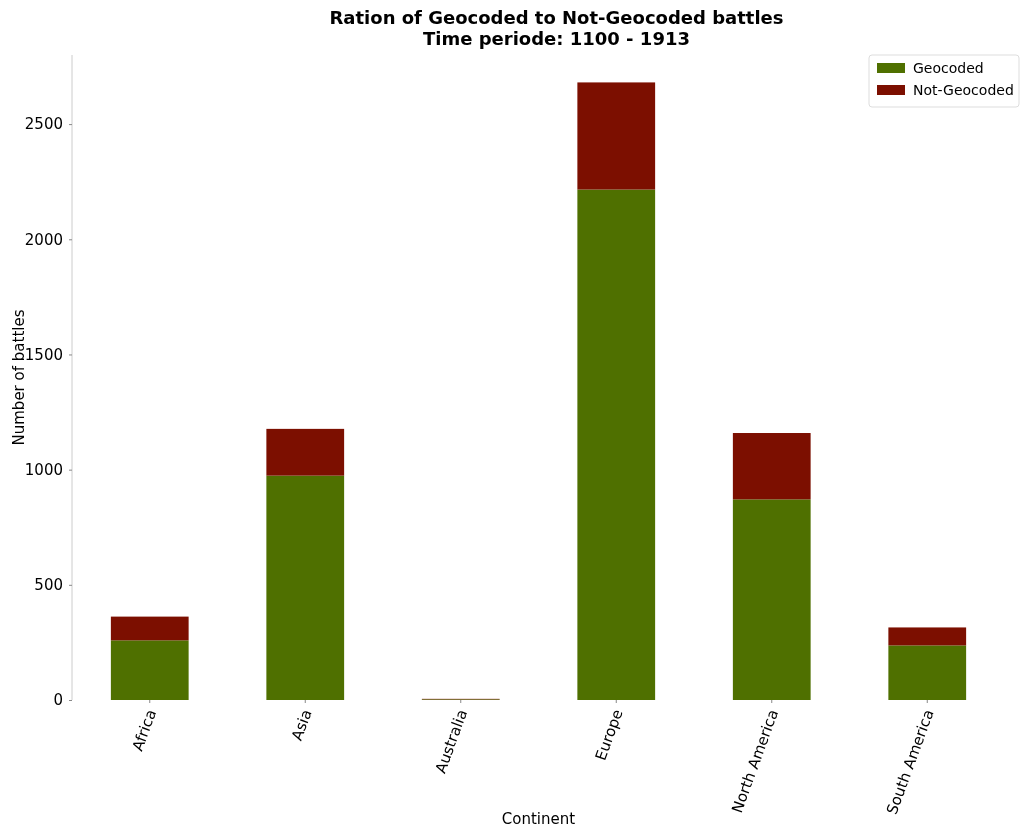 The width and height of the screenshot is (1025, 828). I want to click on x-axis-title: Continent, so click(538, 819).